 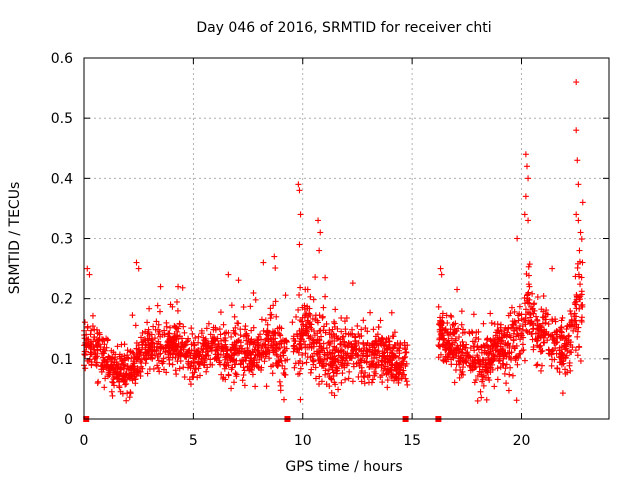 What do you see at coordinates (62, 59) in the screenshot?
I see `y-tick-label: 0.6` at bounding box center [62, 59].